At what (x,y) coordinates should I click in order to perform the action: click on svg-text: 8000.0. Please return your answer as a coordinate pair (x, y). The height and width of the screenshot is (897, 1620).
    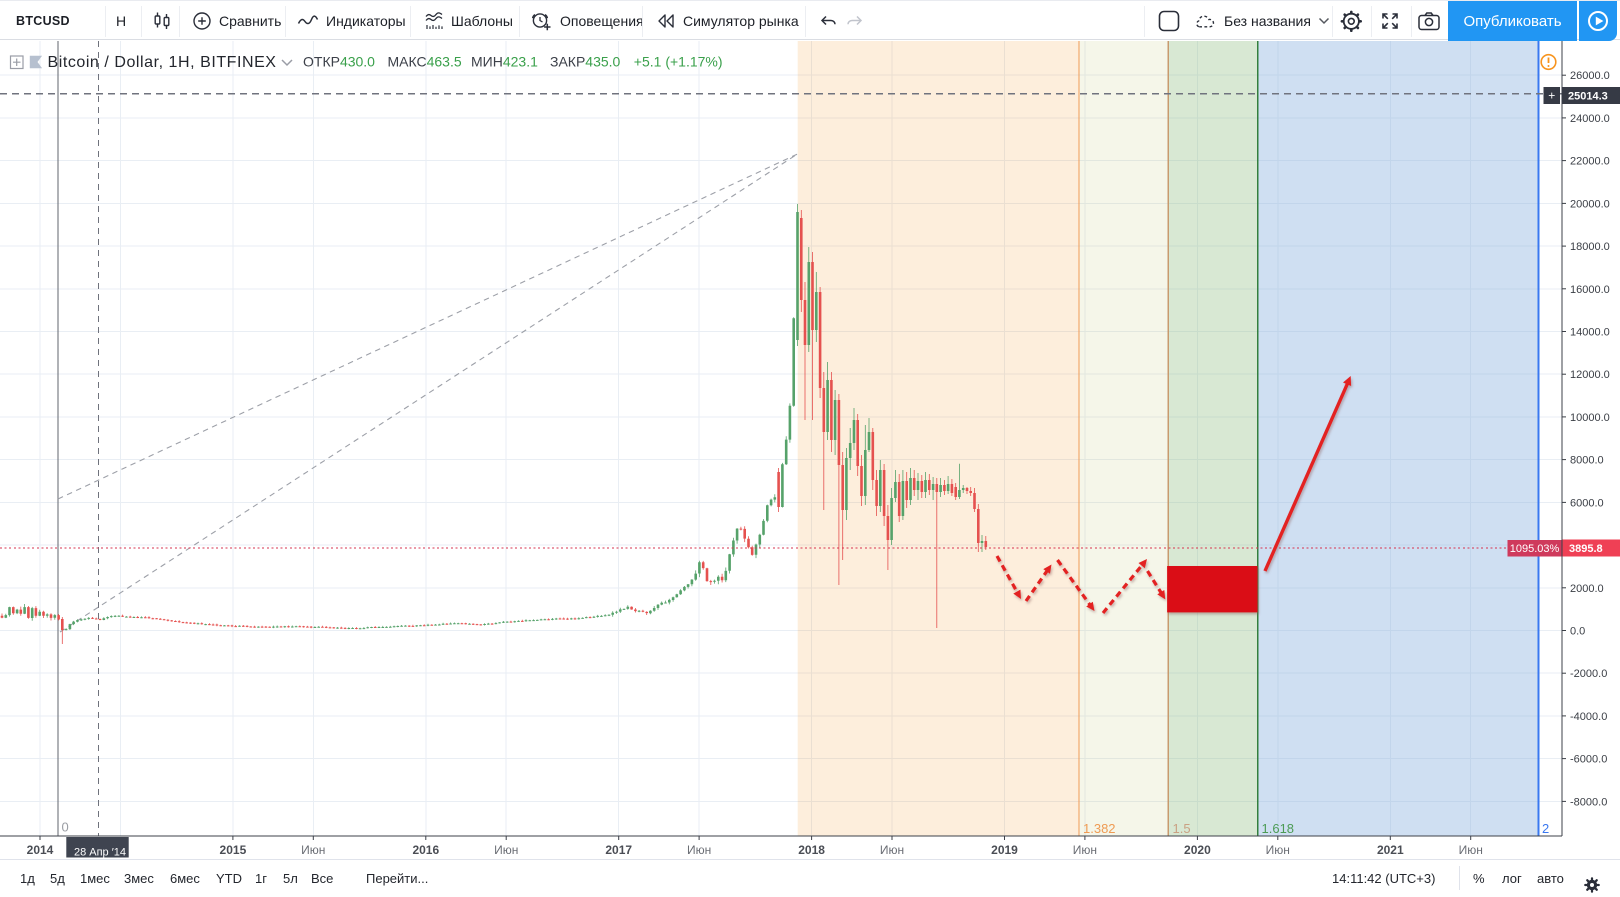
    Looking at the image, I should click on (1587, 461).